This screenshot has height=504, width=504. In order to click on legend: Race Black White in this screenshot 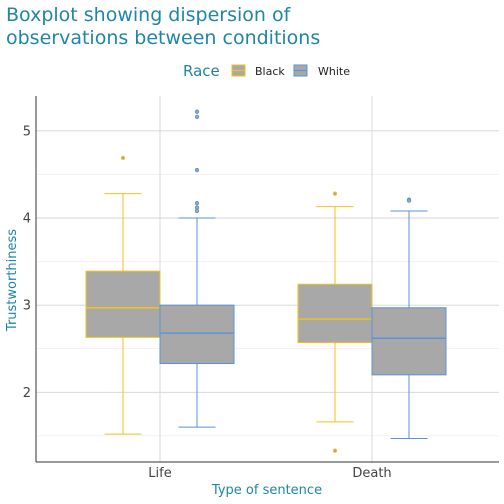, I will do `click(266, 71)`.